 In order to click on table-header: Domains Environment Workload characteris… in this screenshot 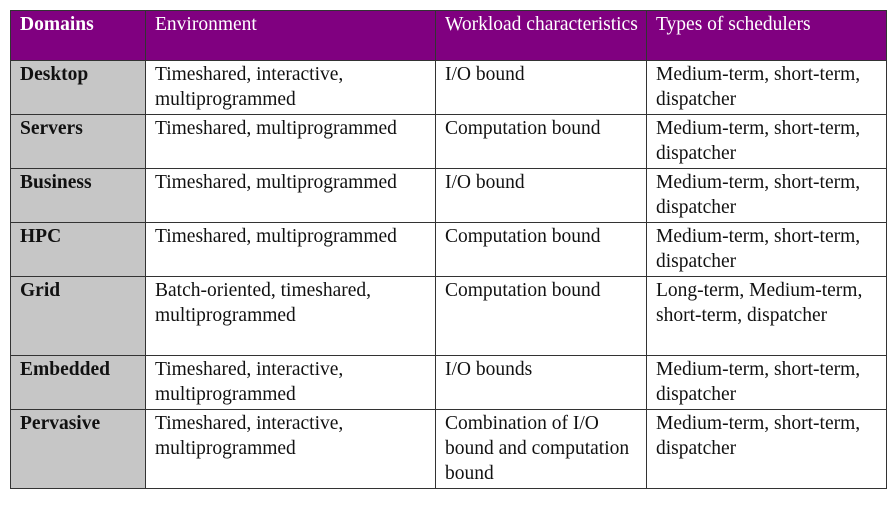, I will do `click(448, 35)`.